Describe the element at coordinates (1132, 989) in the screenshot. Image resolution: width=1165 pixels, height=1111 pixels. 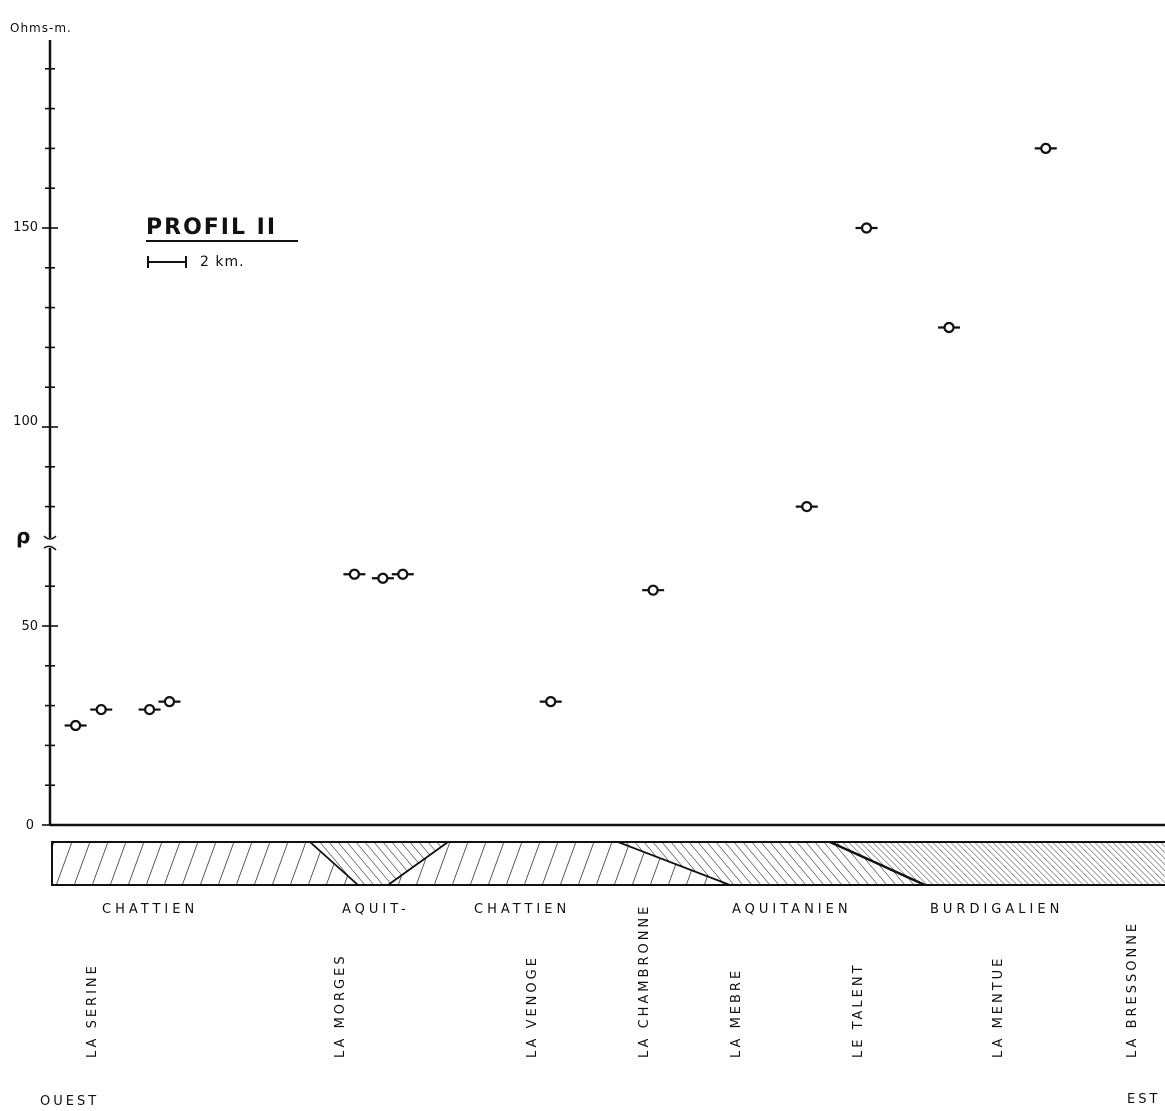
I see `river-label-bressonne: LA BRESSONNE` at that location.